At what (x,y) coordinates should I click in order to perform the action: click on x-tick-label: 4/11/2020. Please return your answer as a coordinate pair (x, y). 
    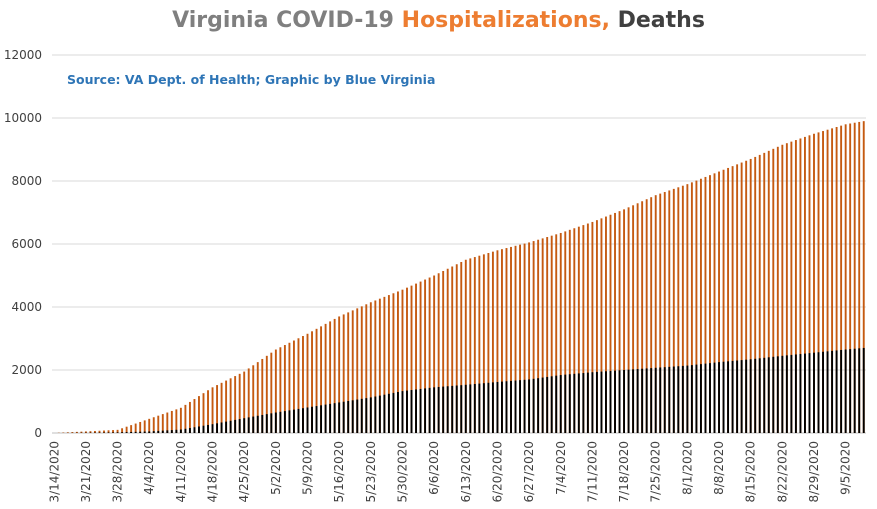
    Looking at the image, I should click on (181, 472).